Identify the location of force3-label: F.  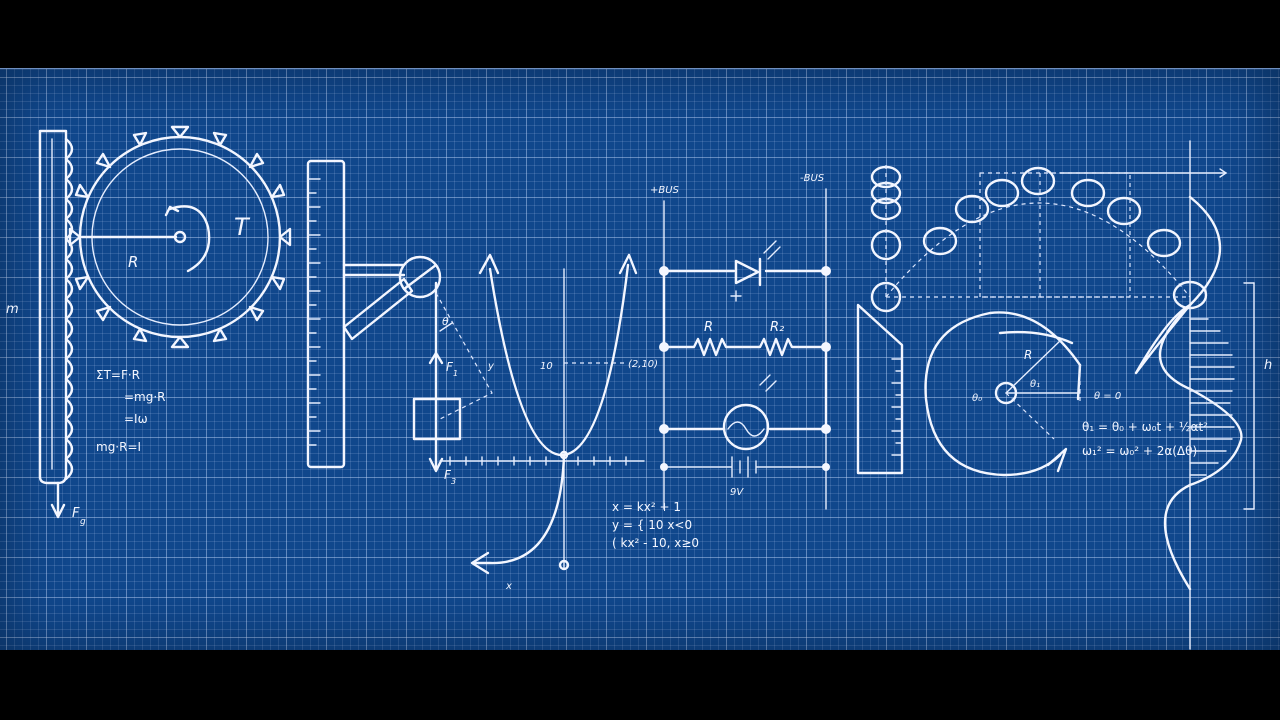
(448, 475).